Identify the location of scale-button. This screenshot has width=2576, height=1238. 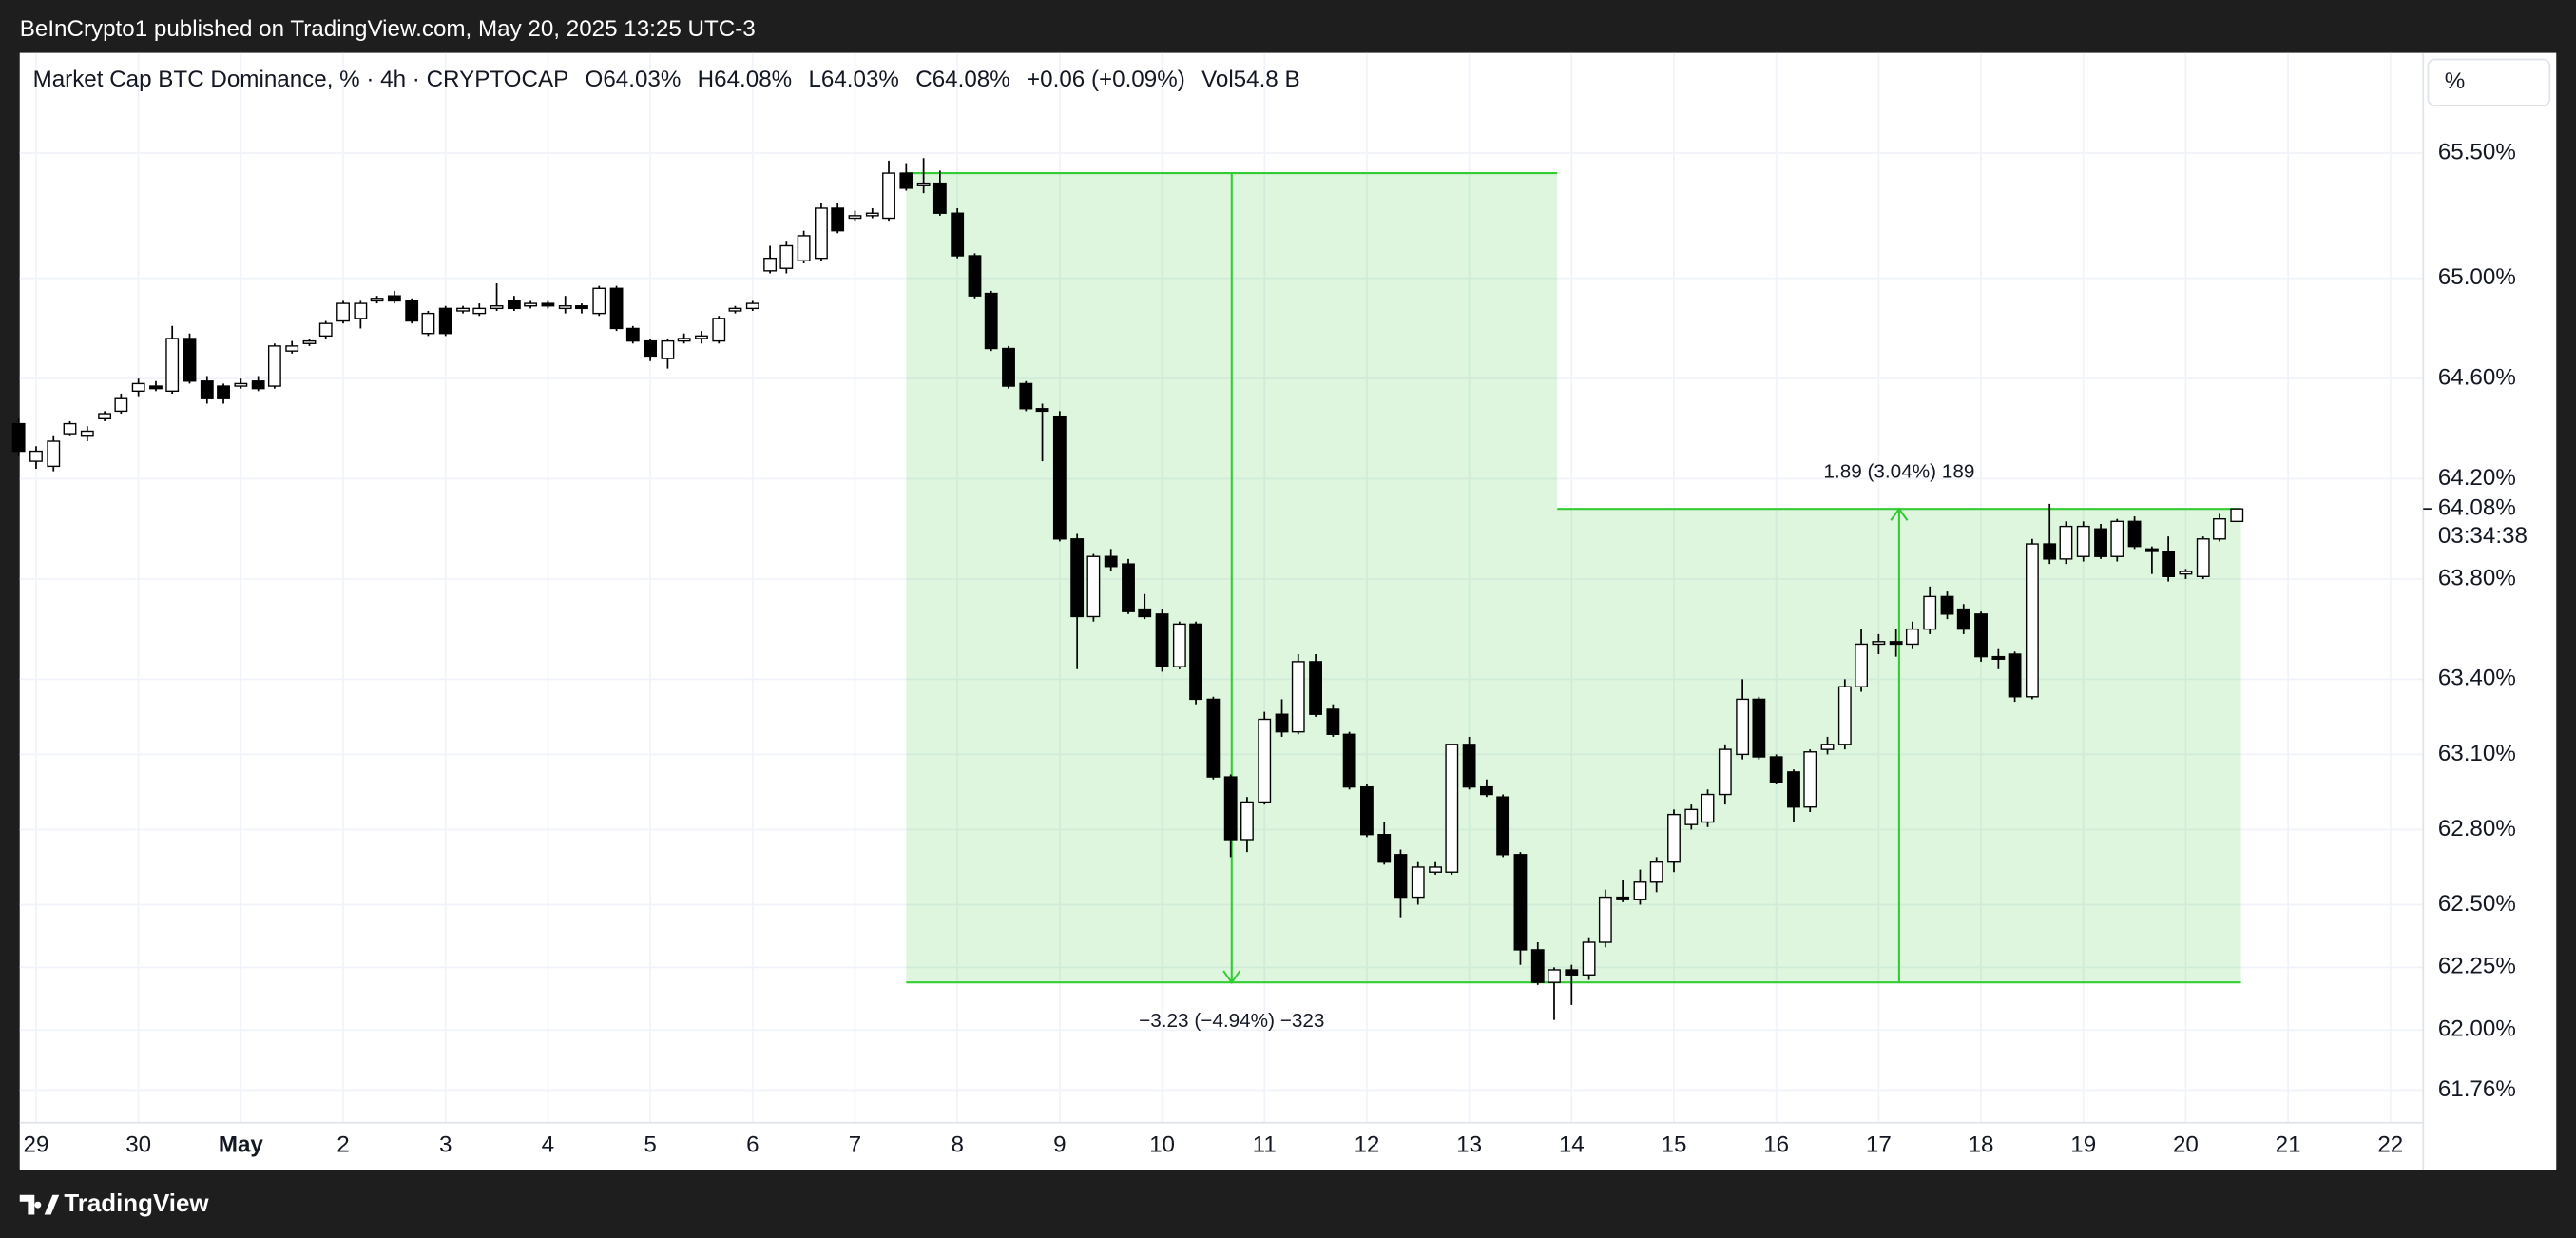
(2489, 82).